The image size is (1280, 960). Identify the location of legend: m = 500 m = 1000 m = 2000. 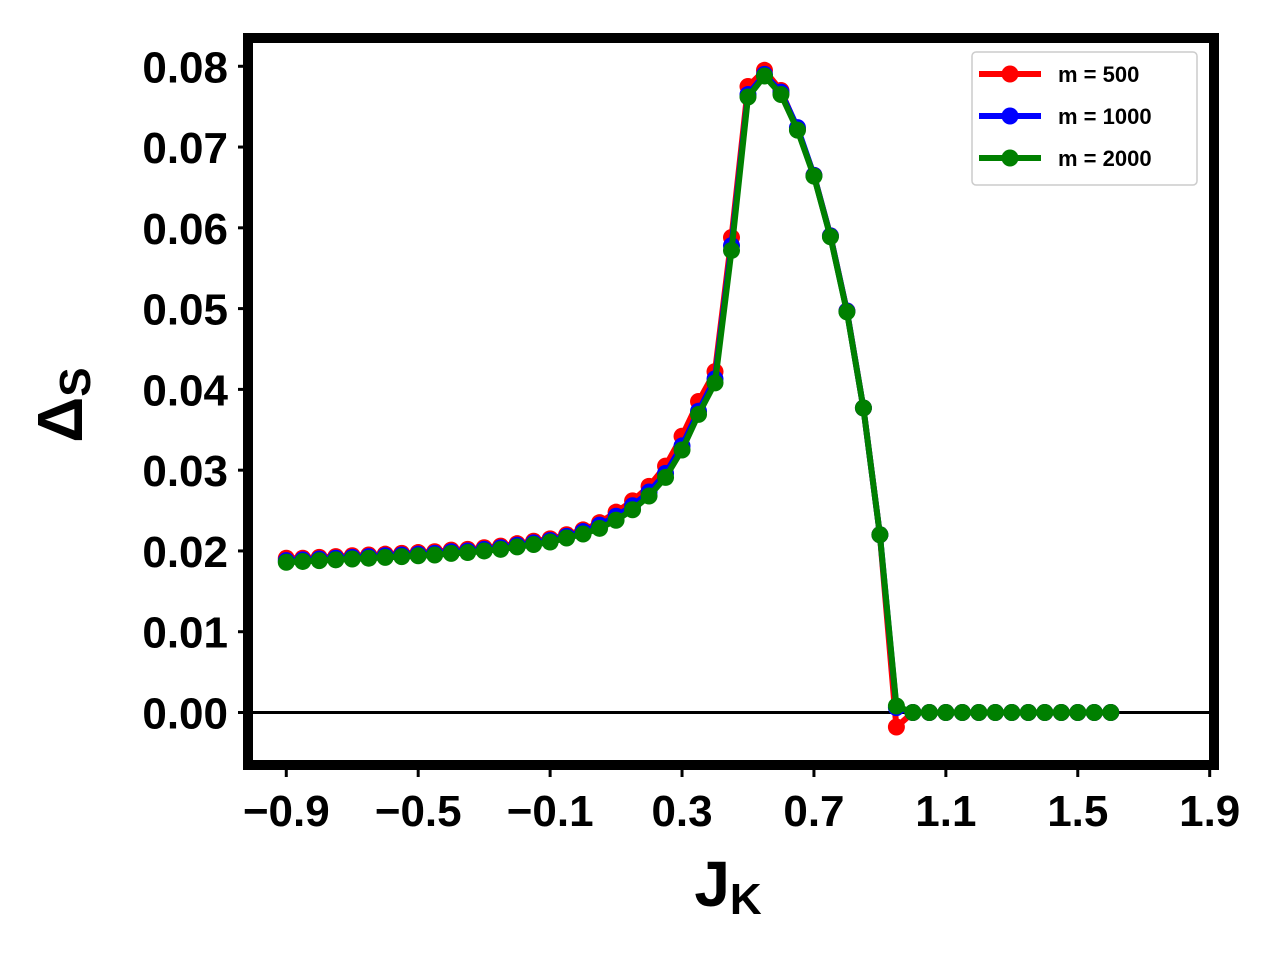
(1084, 118).